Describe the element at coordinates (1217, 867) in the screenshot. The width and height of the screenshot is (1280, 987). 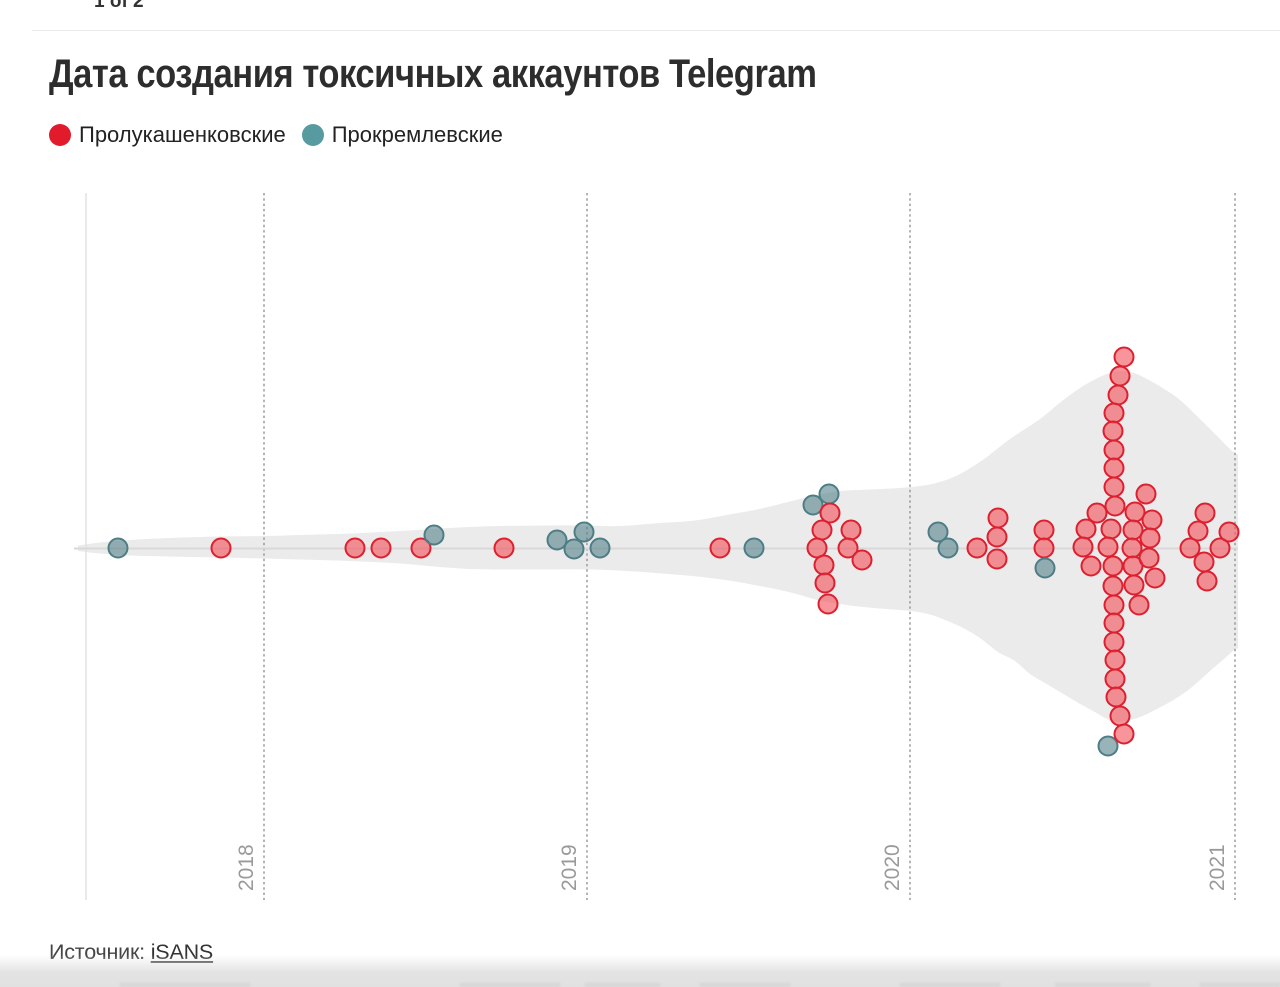
I see `svg-text: 2021` at that location.